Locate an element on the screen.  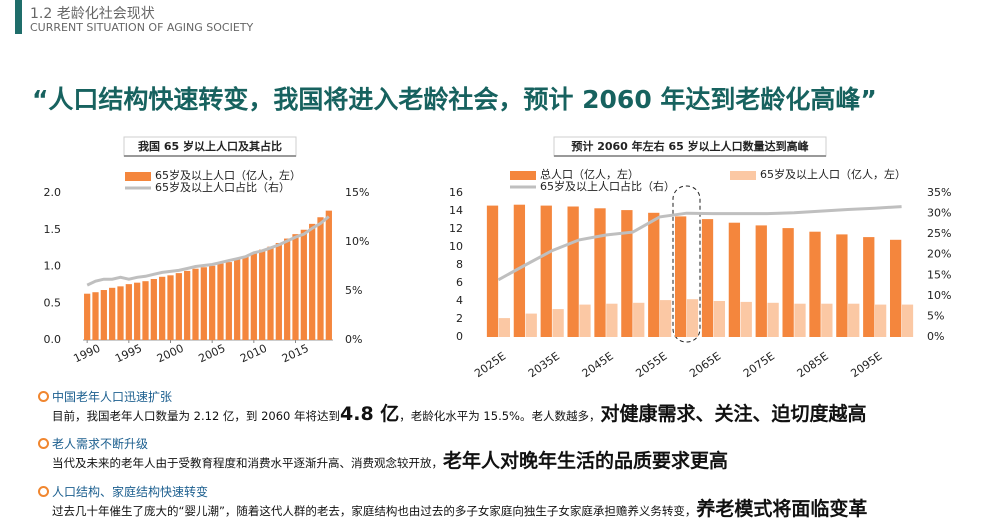
point-heading: 中国老年人口迅速扩张 is located at coordinates (112, 397).